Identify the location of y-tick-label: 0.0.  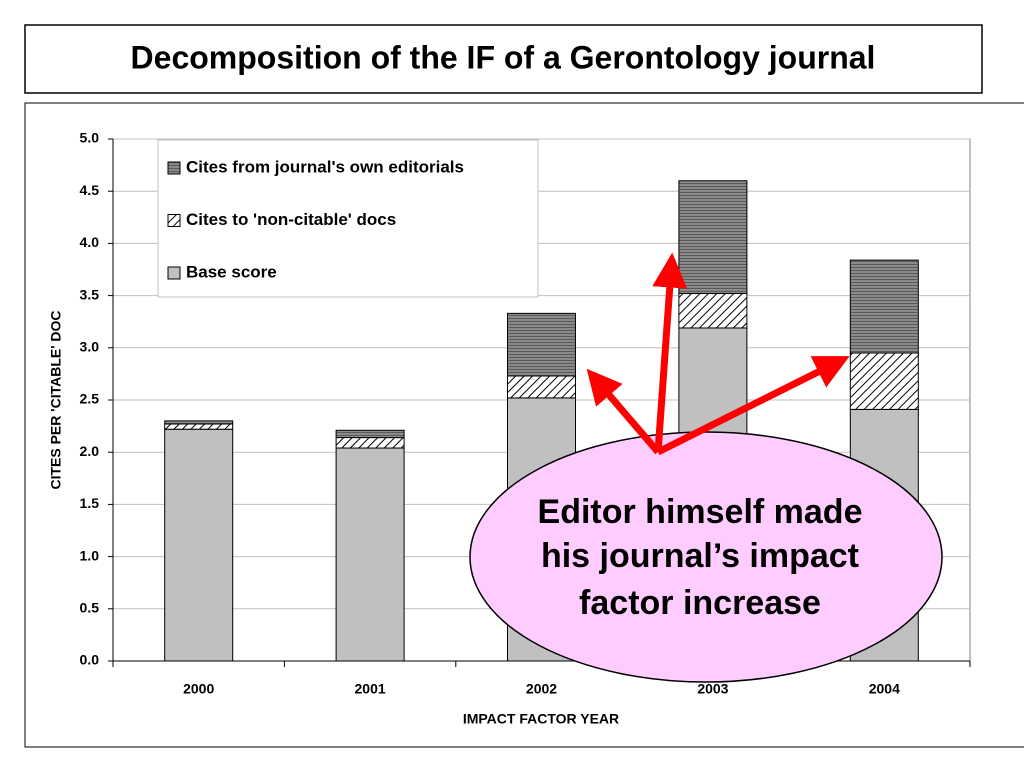
(90, 660).